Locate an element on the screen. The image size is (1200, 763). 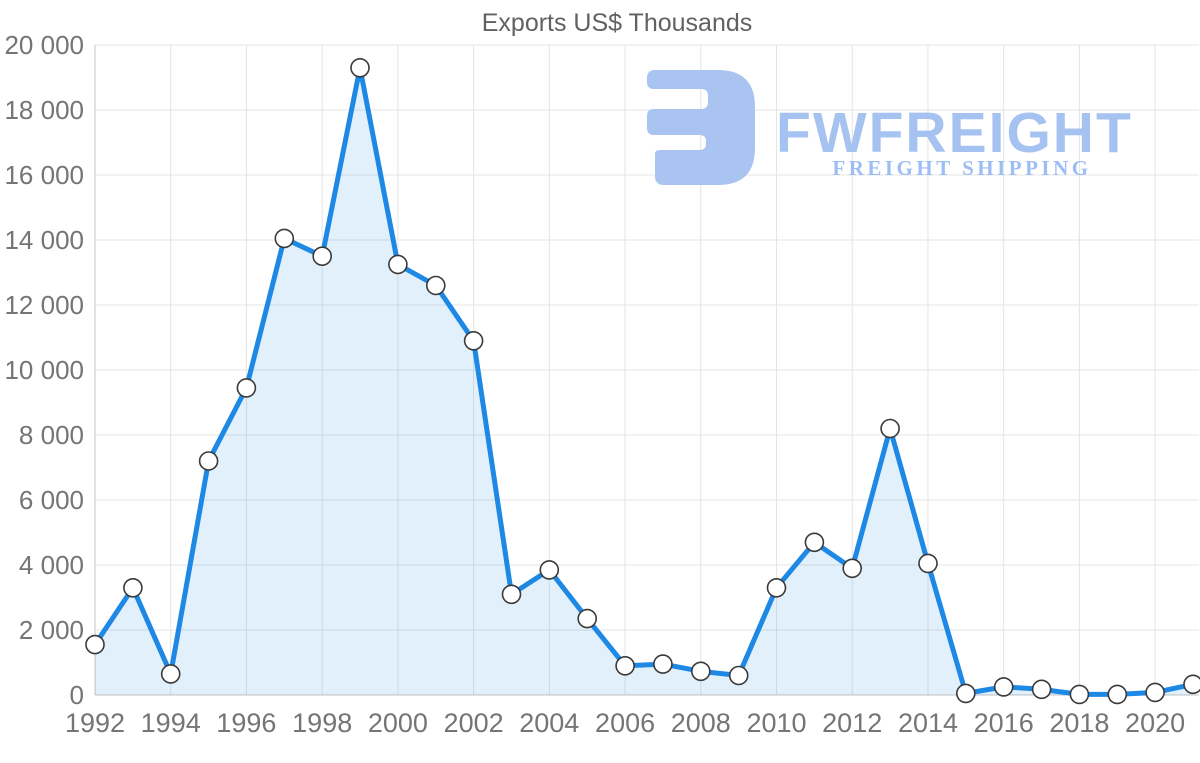
data-point-2019 is located at coordinates (1117, 694).